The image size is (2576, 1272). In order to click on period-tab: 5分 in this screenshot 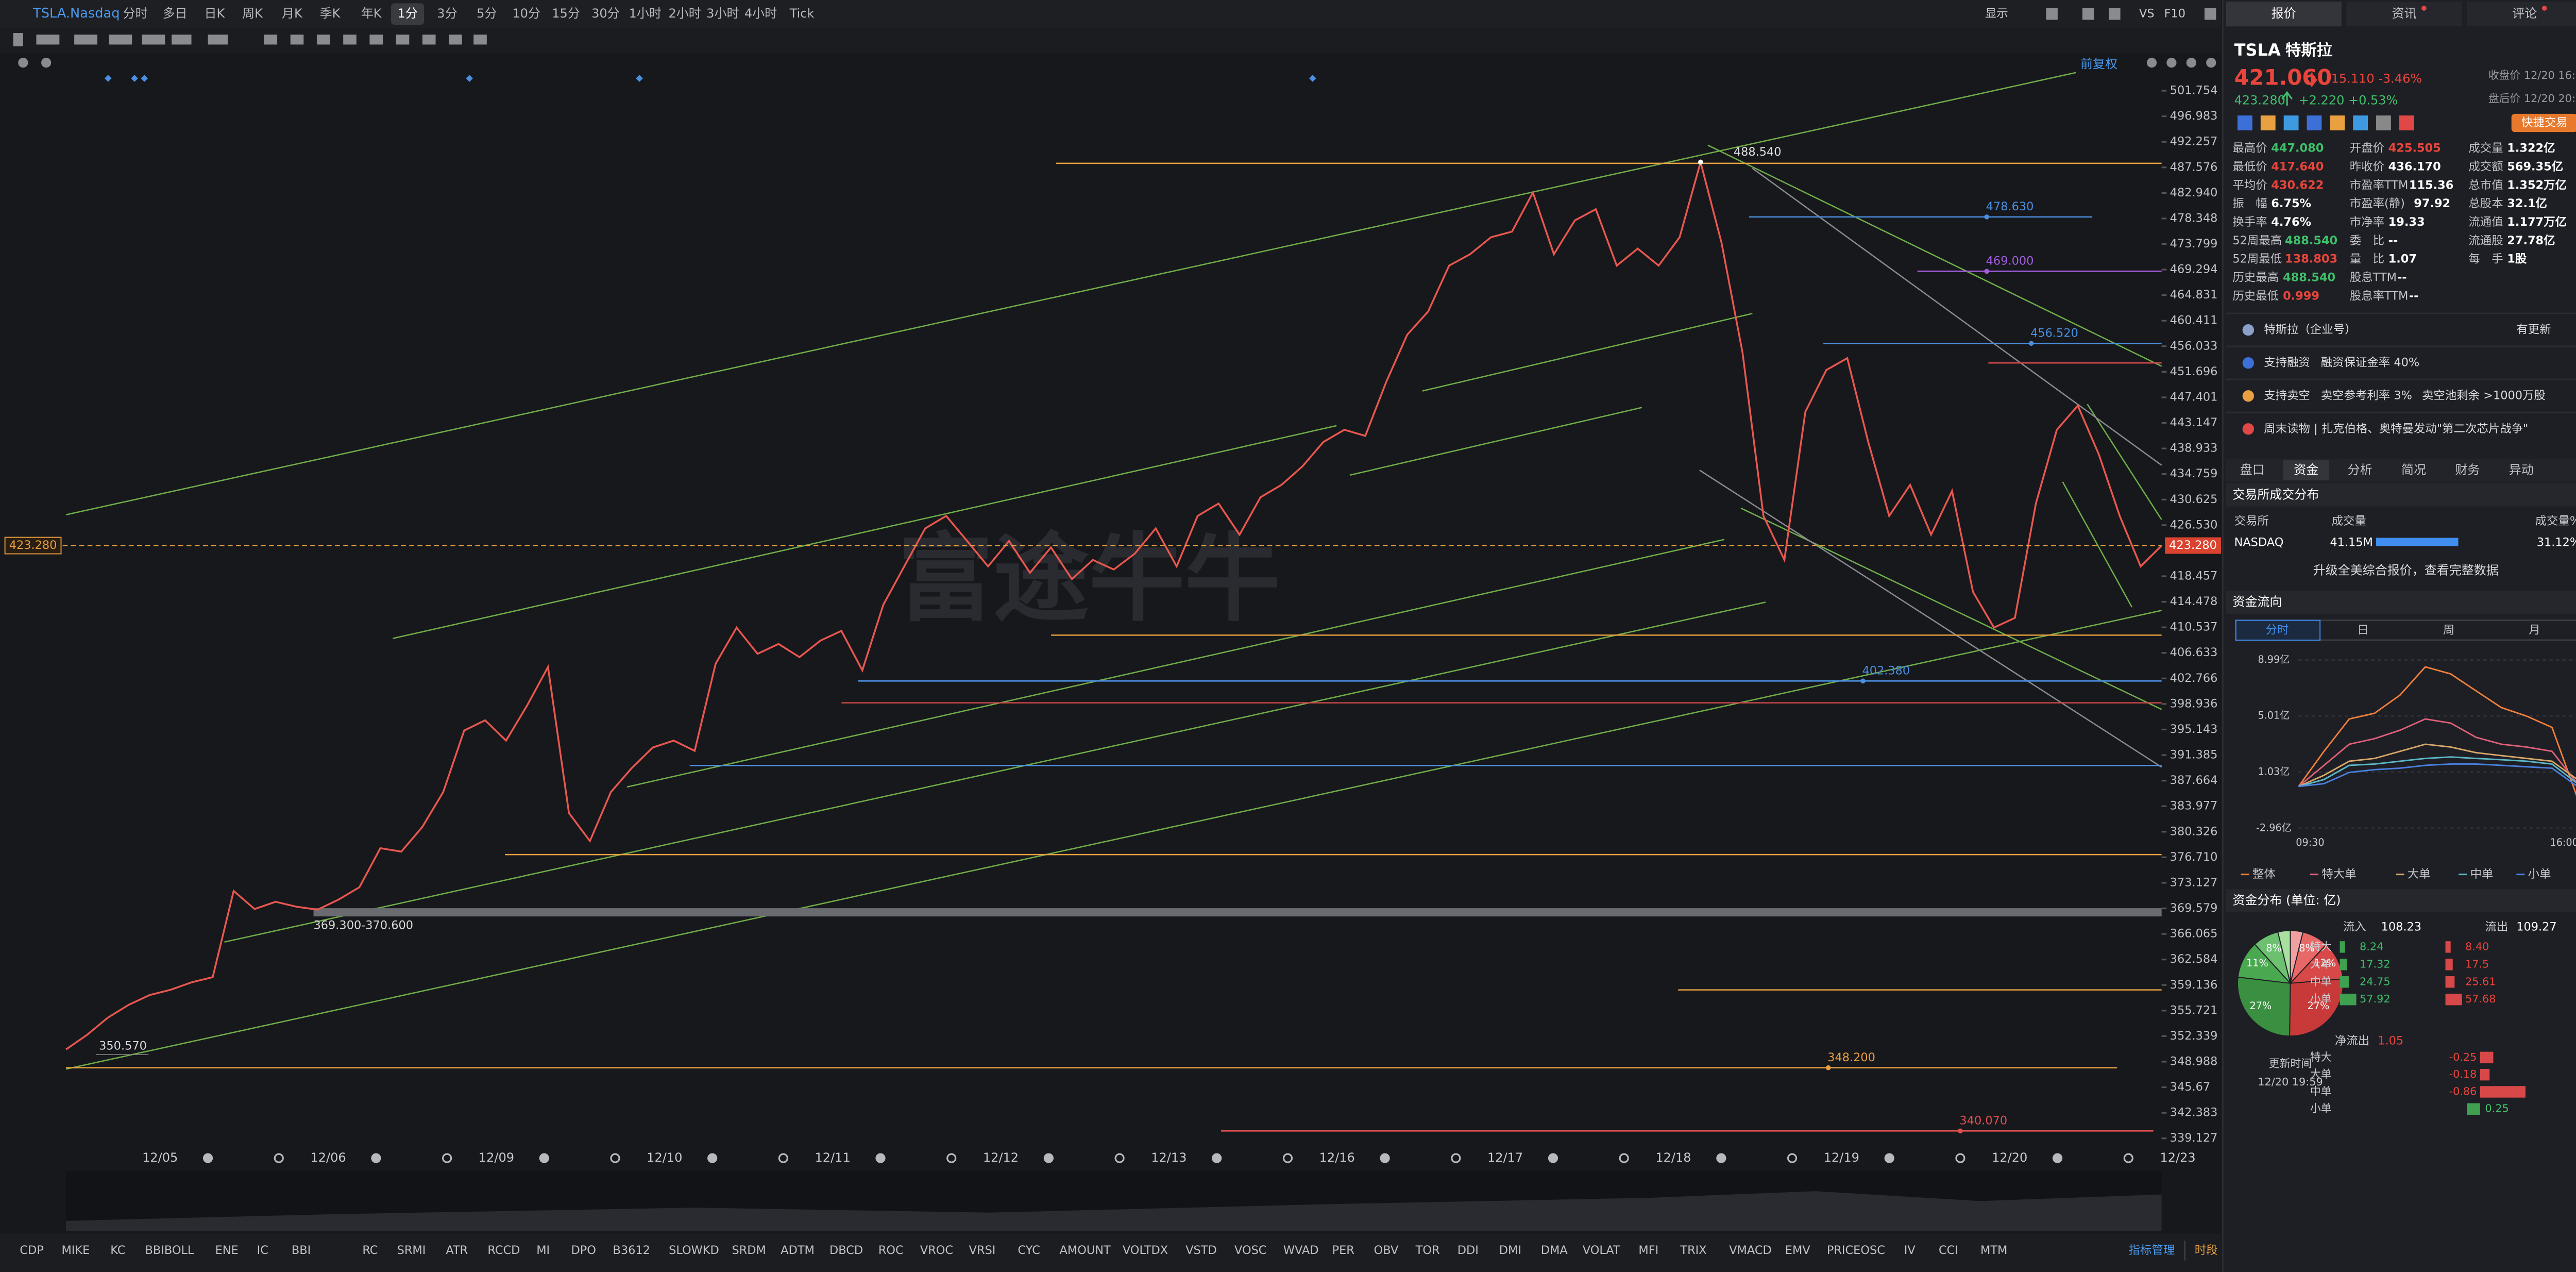, I will do `click(487, 13)`.